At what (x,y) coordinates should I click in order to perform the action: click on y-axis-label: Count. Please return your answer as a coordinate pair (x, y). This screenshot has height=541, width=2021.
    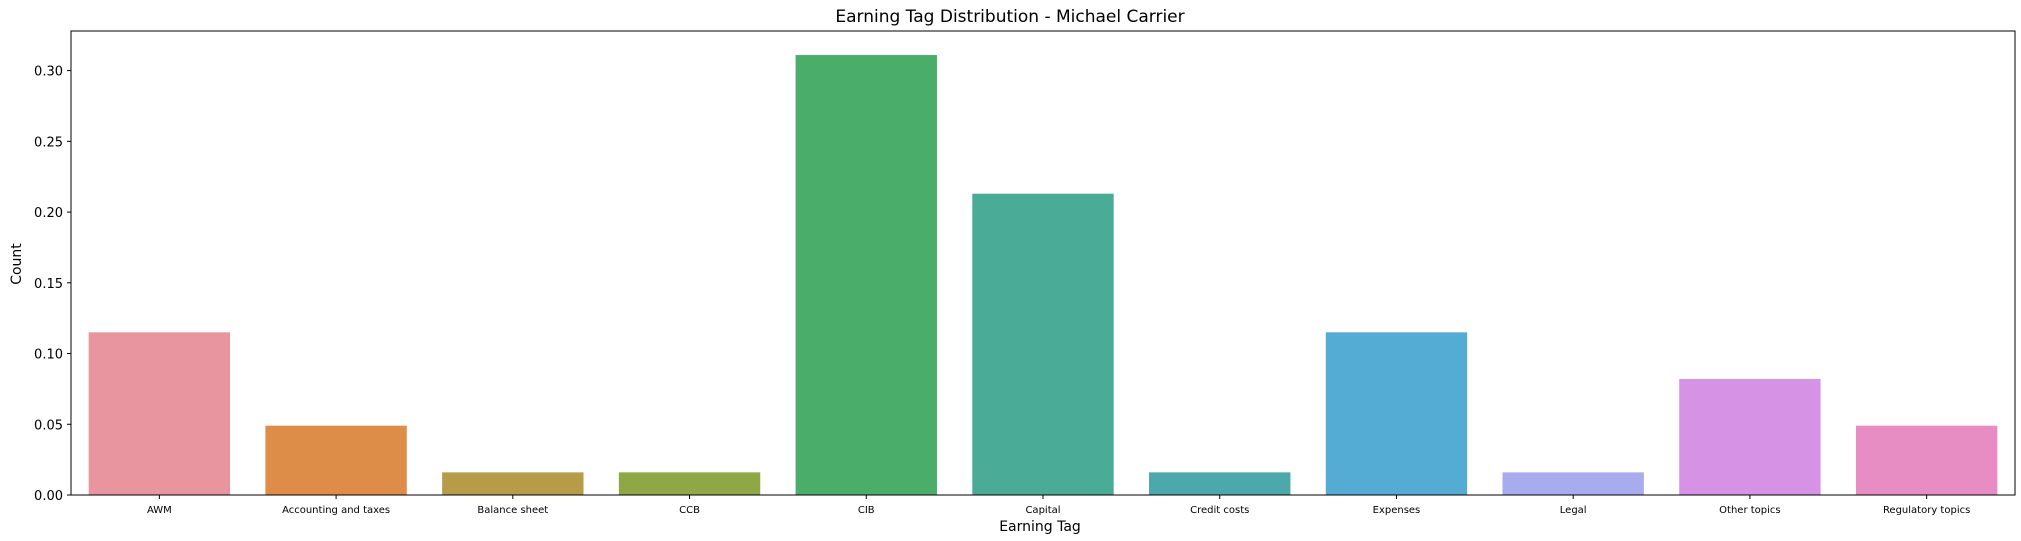
    Looking at the image, I should click on (17, 264).